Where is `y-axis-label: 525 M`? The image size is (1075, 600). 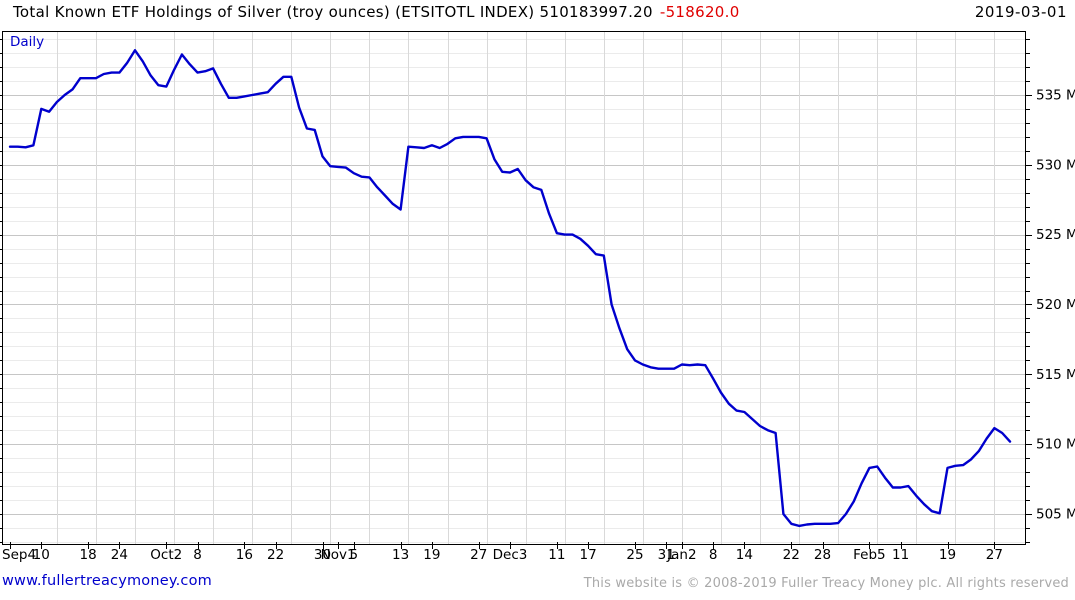 y-axis-label: 525 M is located at coordinates (1055, 235).